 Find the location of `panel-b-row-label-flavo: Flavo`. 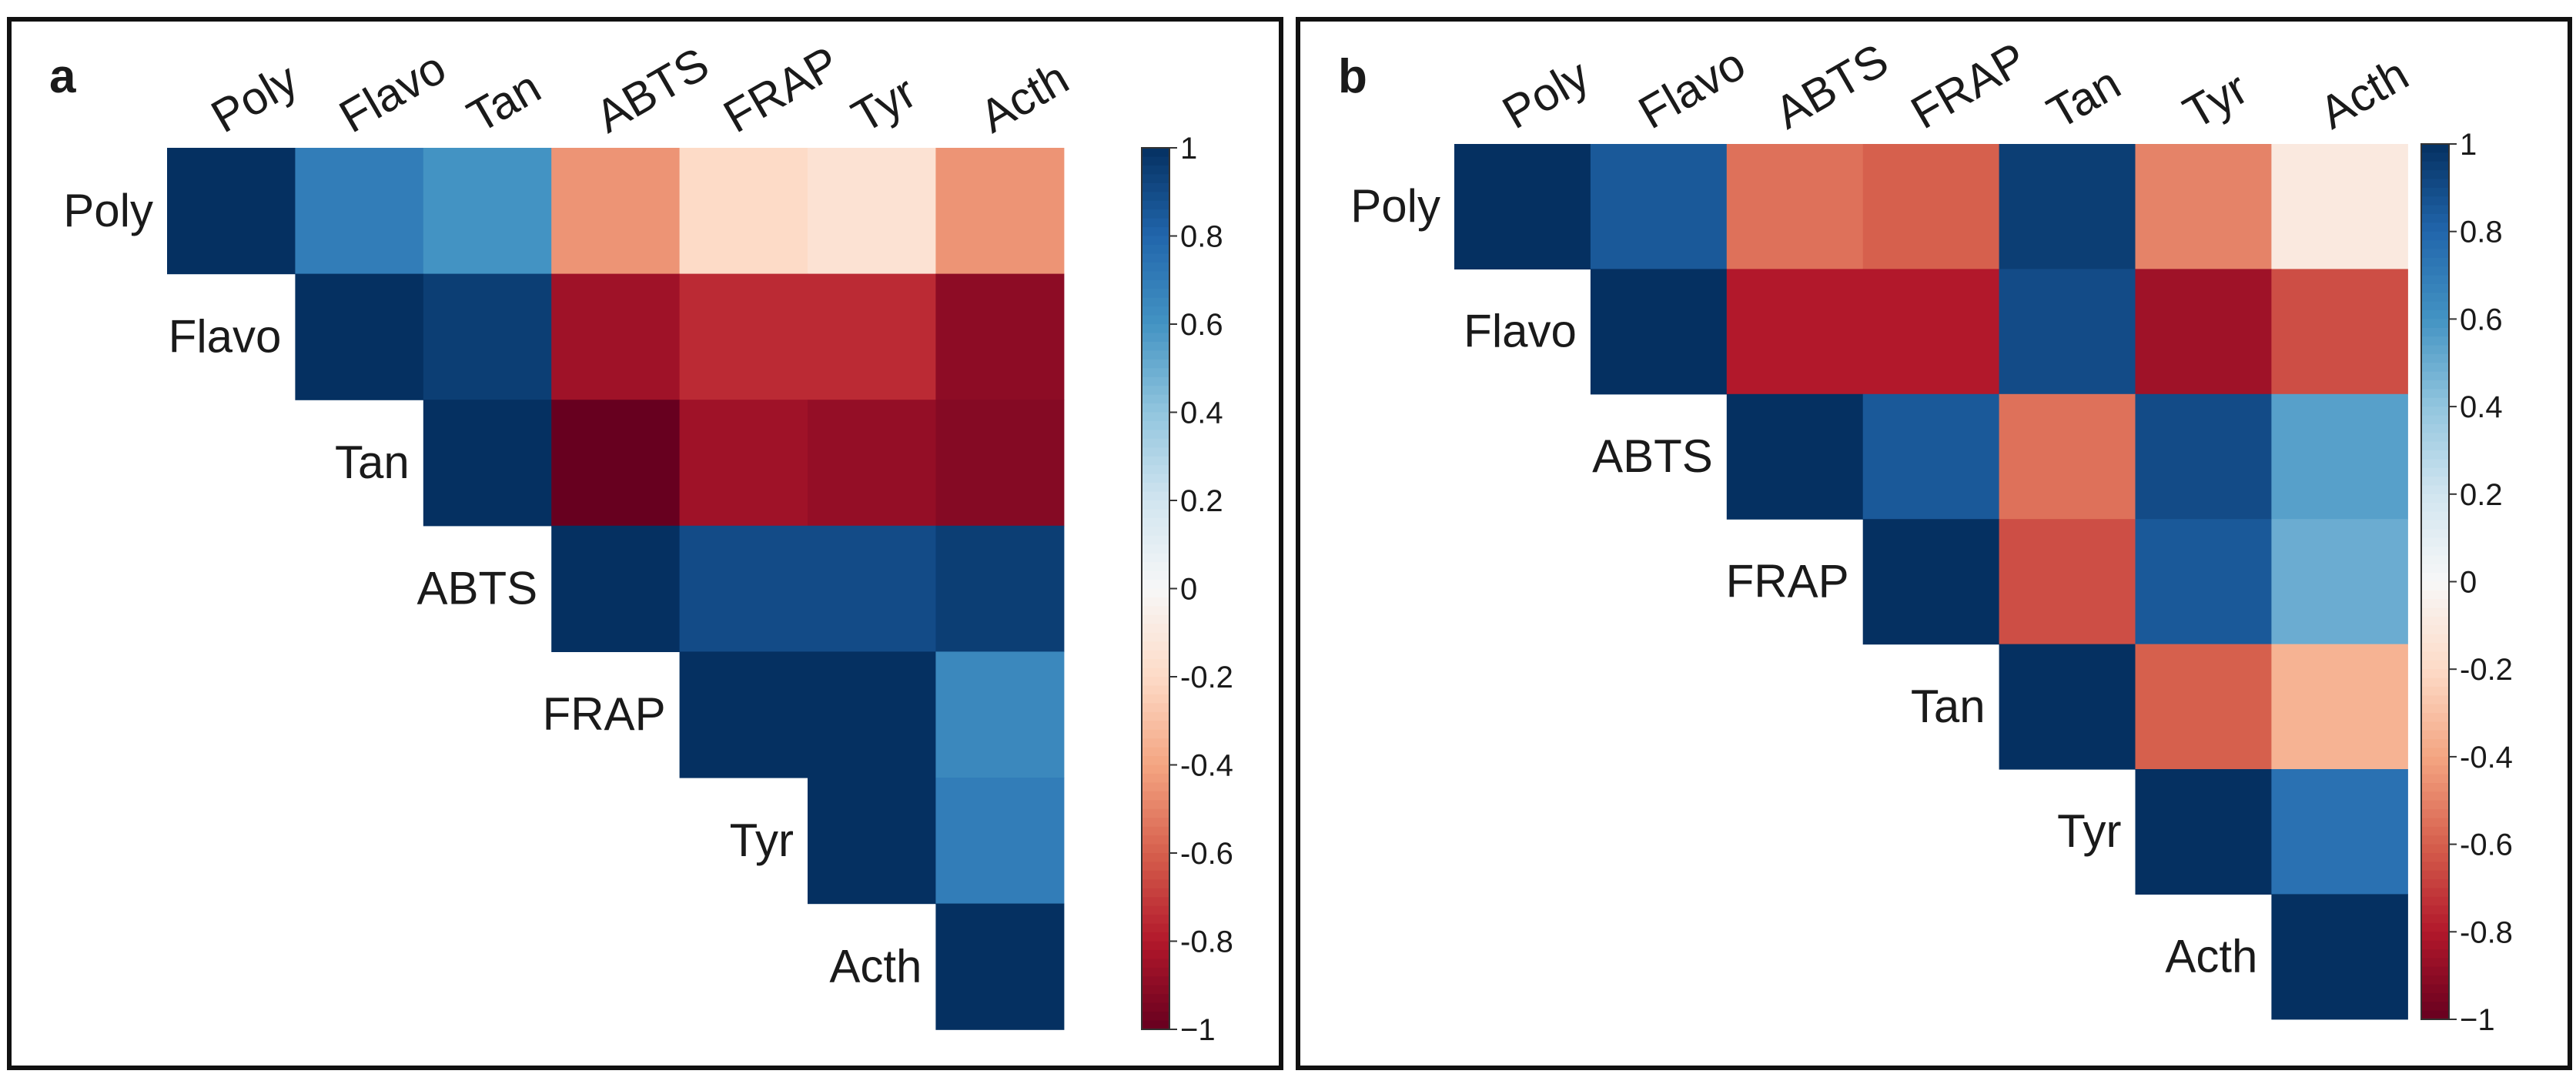

panel-b-row-label-flavo: Flavo is located at coordinates (1520, 331).